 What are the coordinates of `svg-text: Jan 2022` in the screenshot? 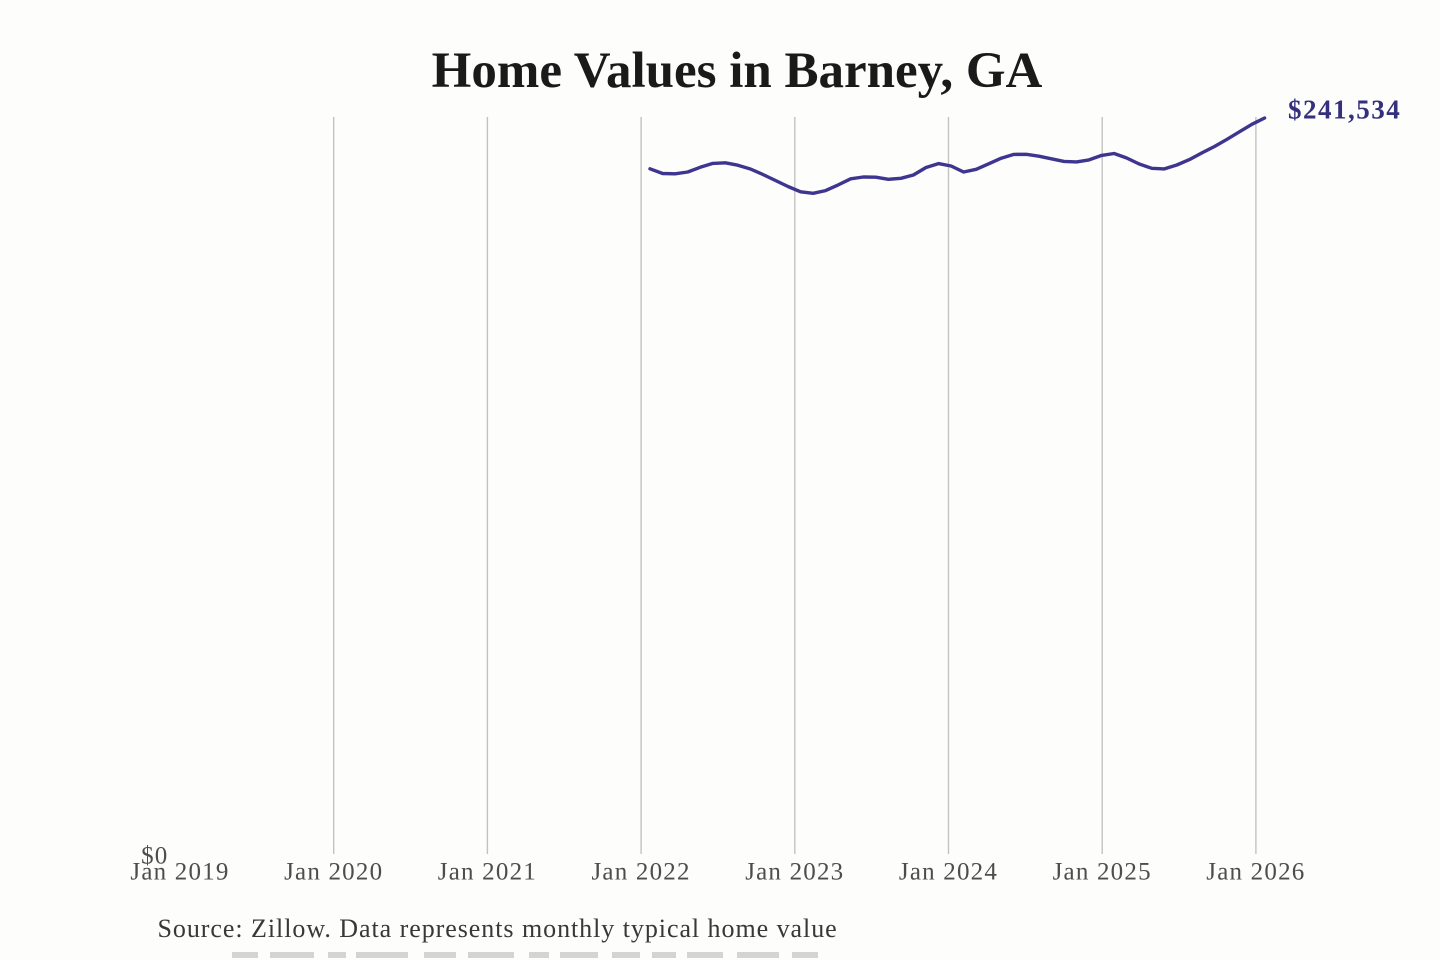 It's located at (641, 872).